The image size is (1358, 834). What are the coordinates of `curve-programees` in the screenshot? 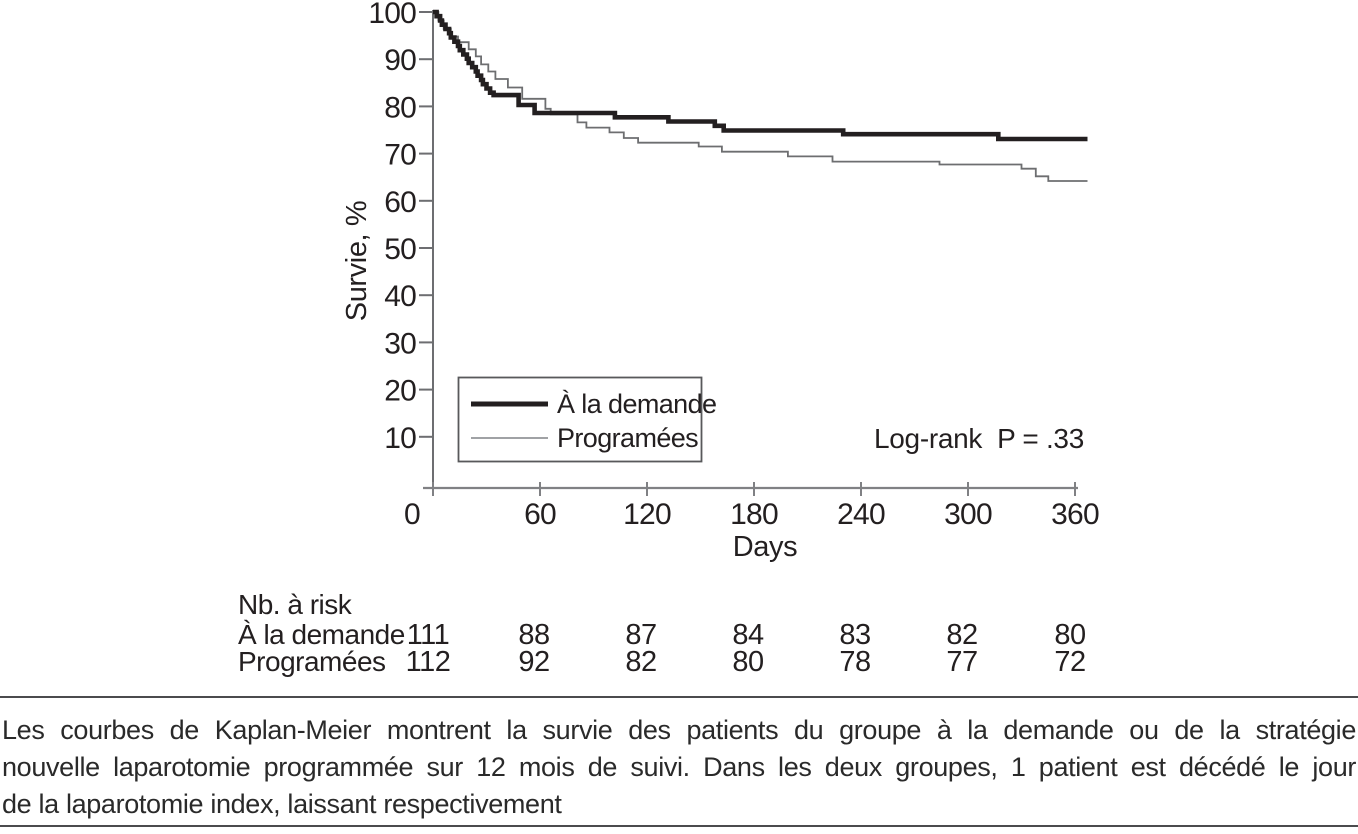 It's located at (760, 96).